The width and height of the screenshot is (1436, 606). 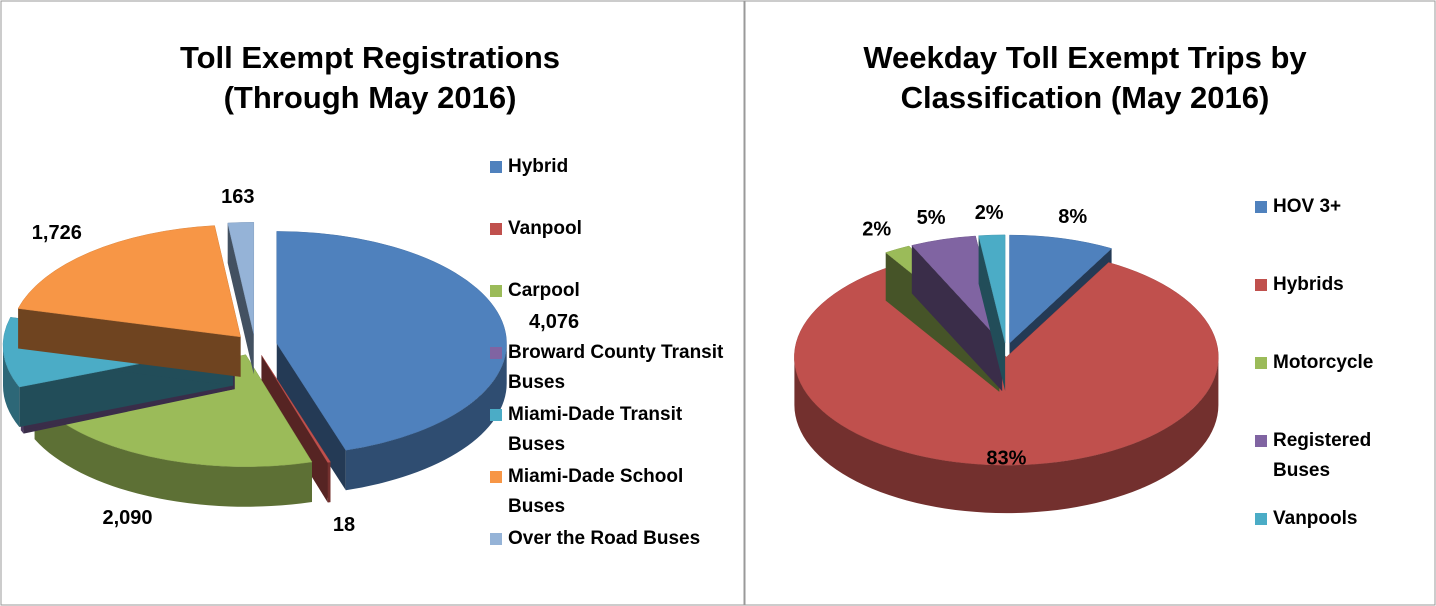 I want to click on legend-item: Hybrids, so click(x=1342, y=309).